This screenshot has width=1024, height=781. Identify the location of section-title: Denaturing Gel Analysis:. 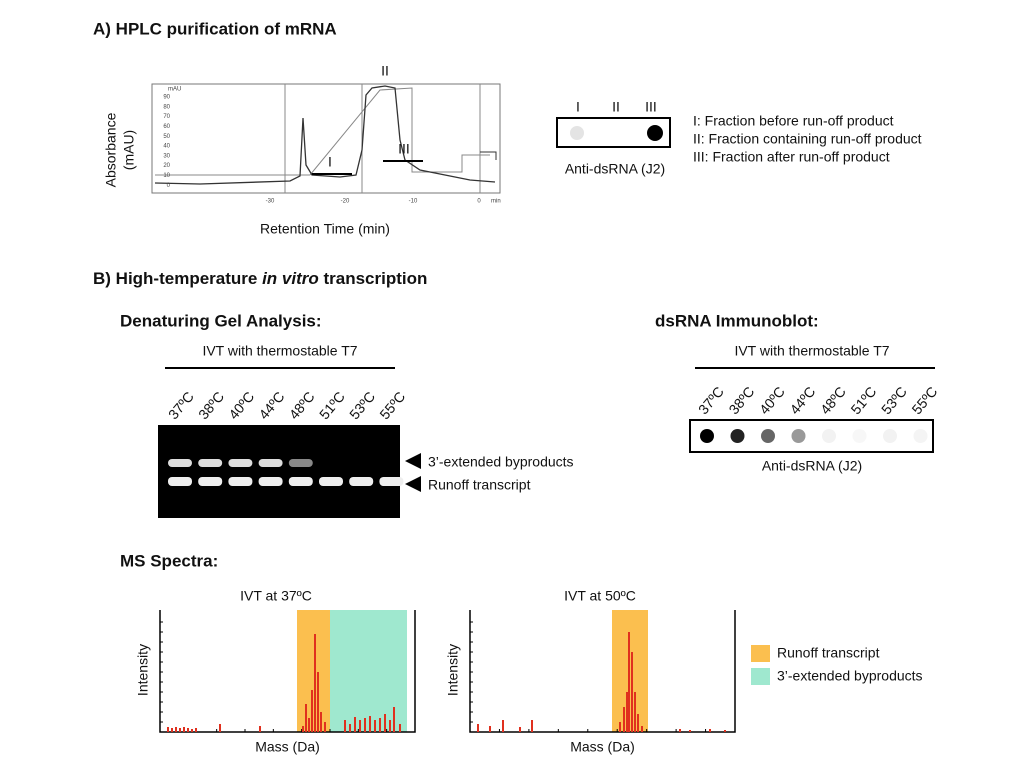
(221, 320).